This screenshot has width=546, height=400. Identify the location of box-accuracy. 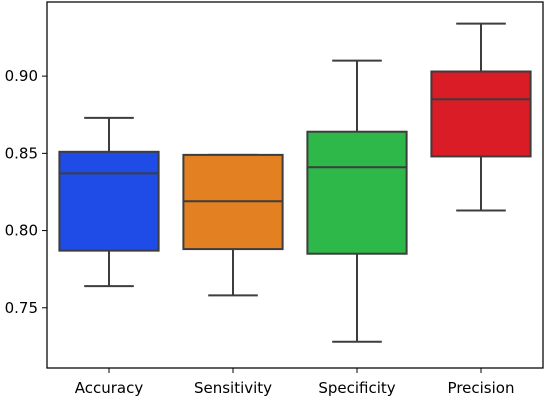
(109, 202).